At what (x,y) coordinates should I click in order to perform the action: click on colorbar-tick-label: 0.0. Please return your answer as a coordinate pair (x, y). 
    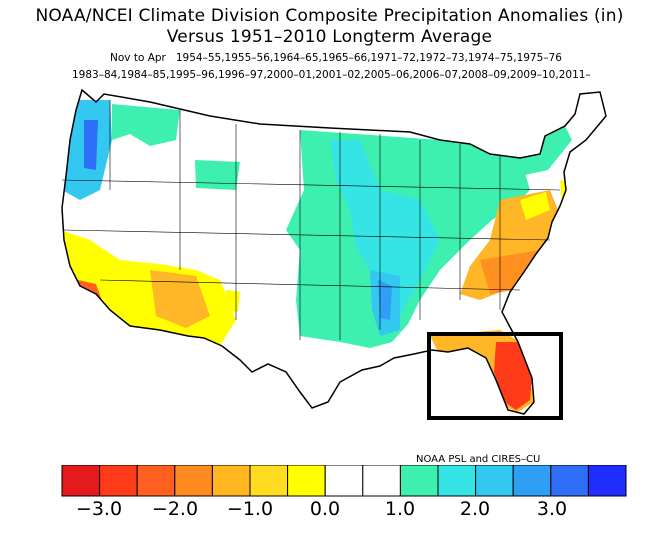
    Looking at the image, I should click on (325, 509).